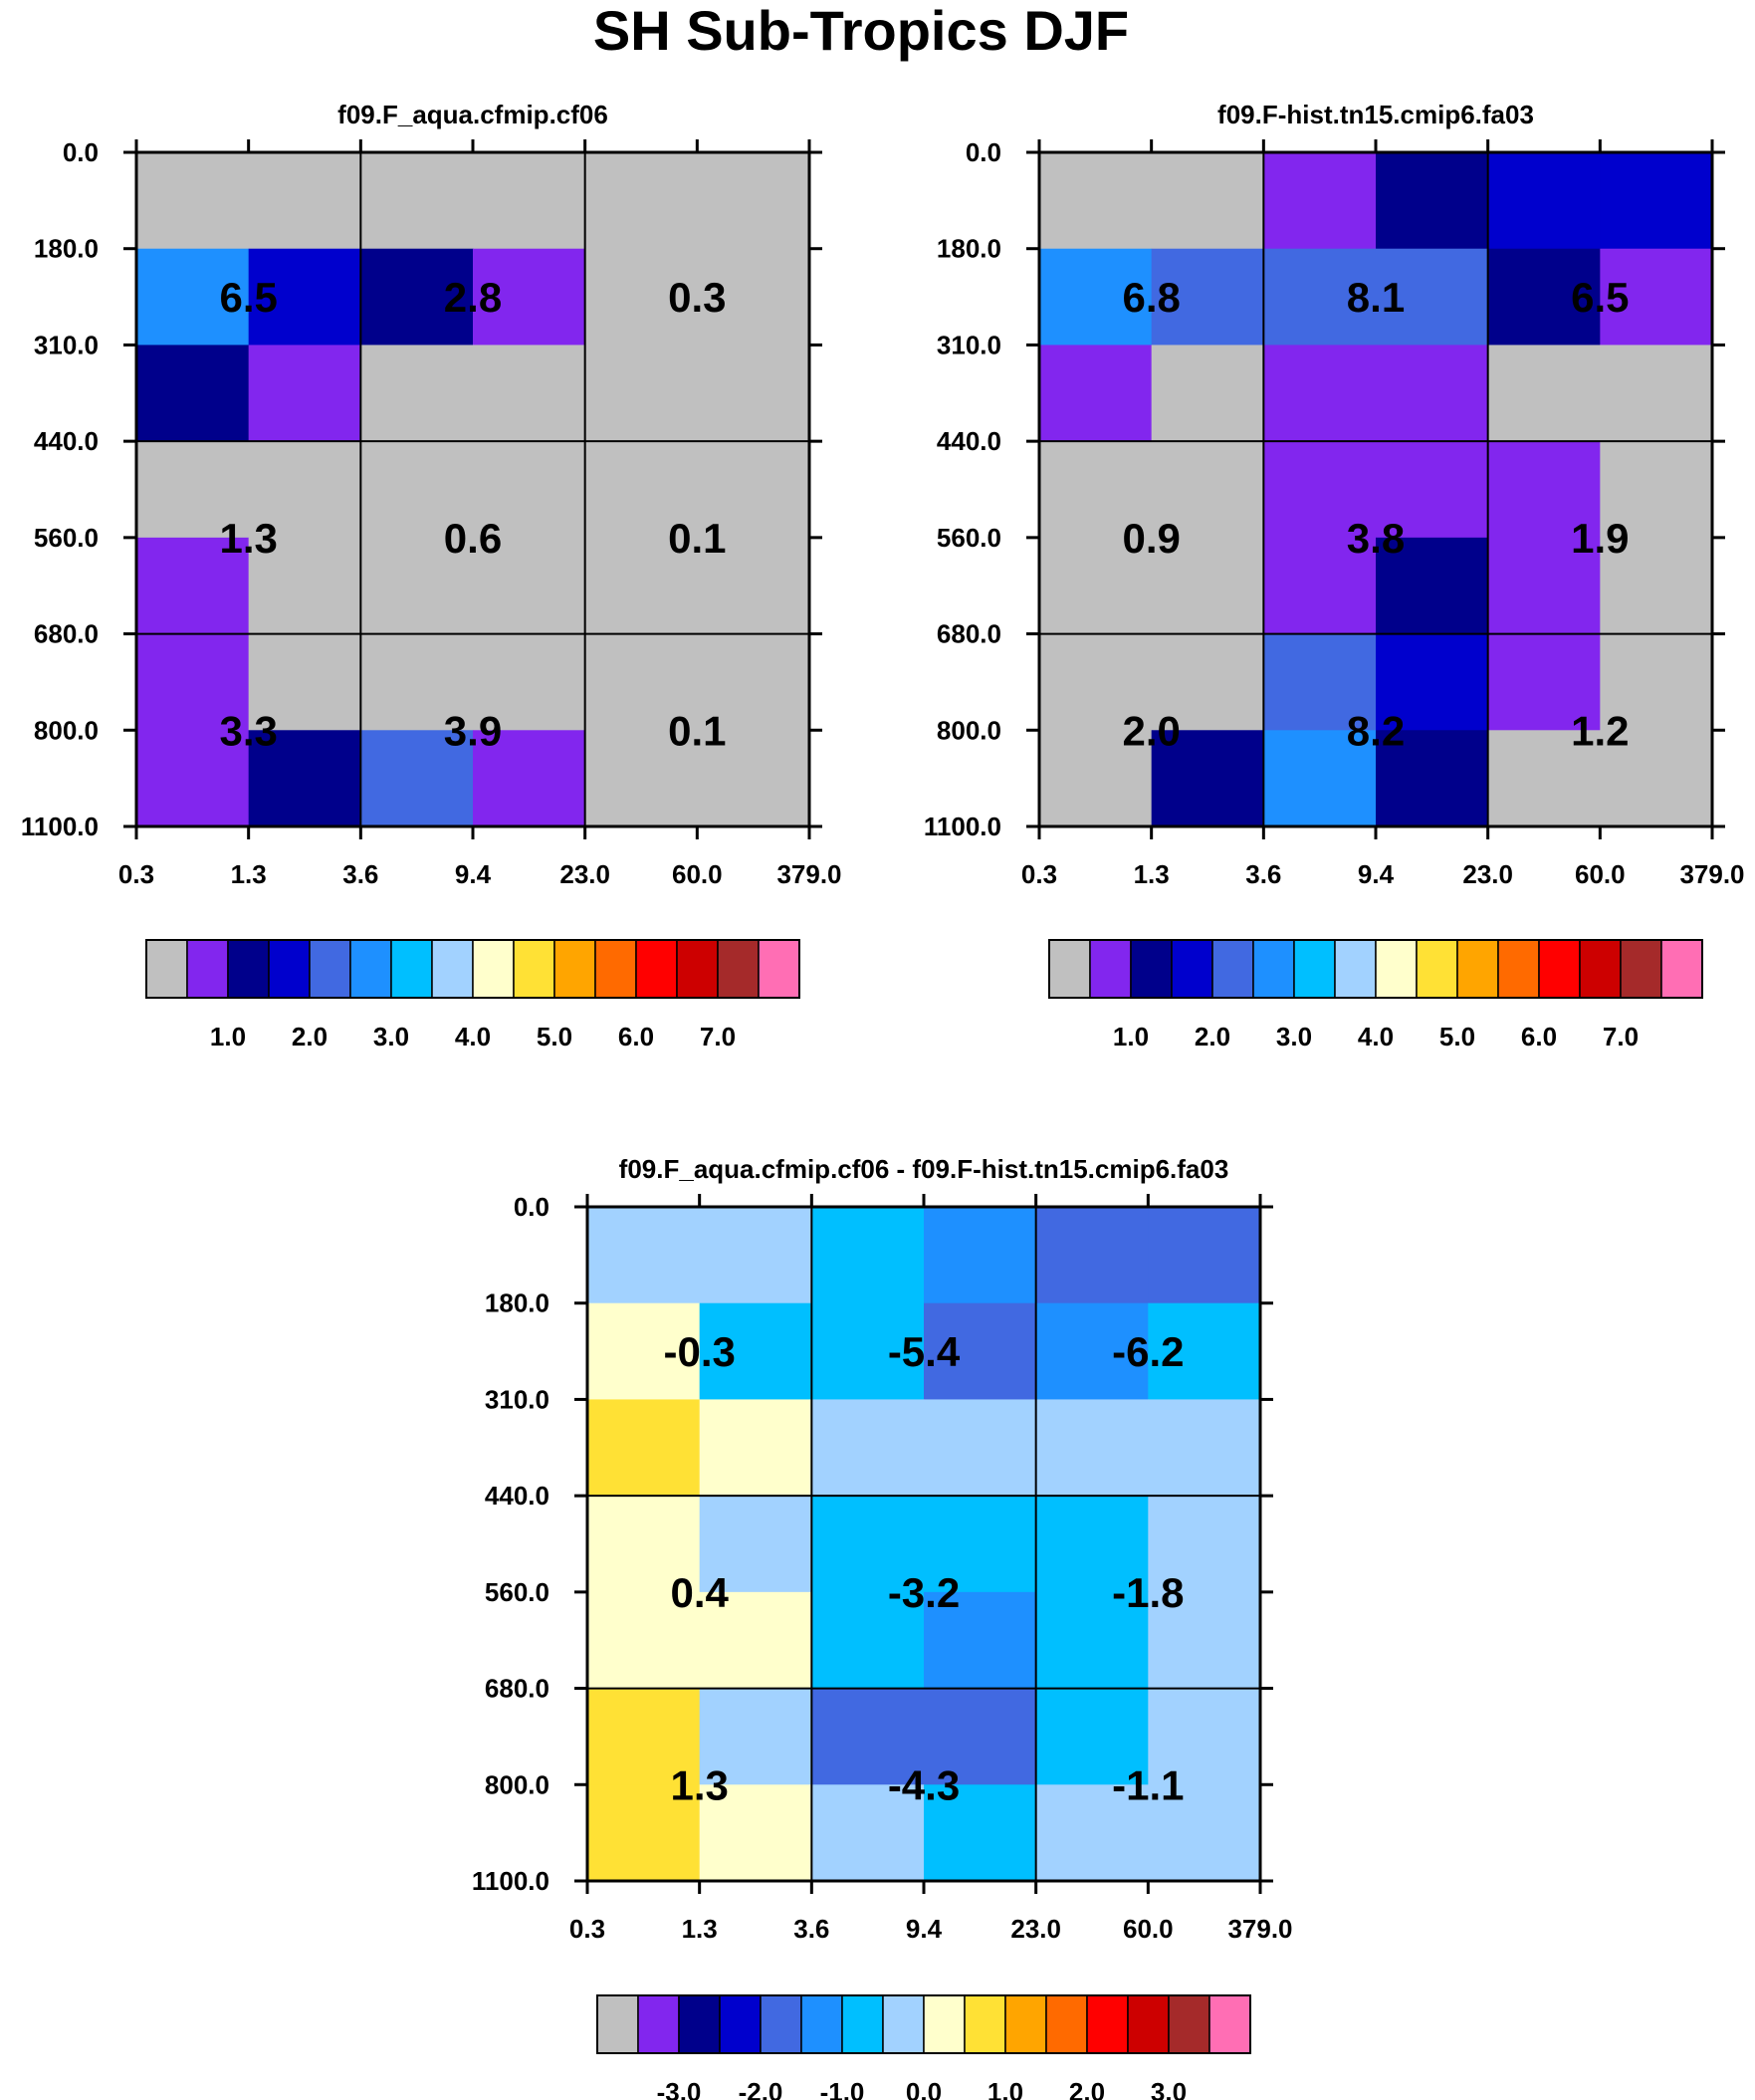 The width and height of the screenshot is (1755, 2100). I want to click on x-tick-label: 1.3, so click(700, 1929).